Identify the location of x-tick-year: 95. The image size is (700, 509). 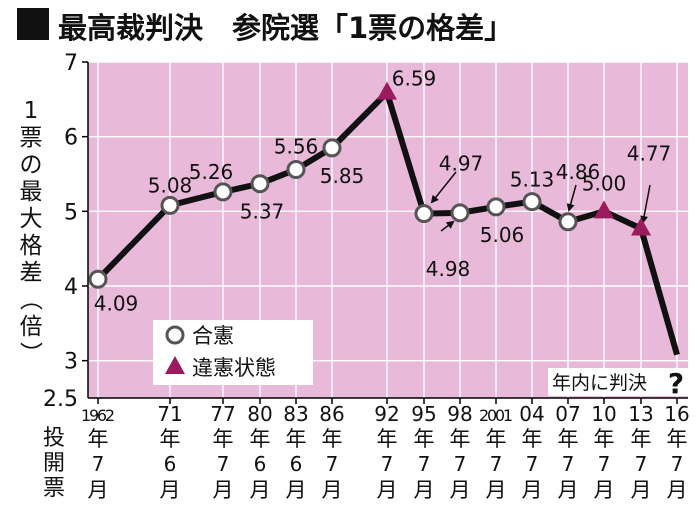
(423, 414).